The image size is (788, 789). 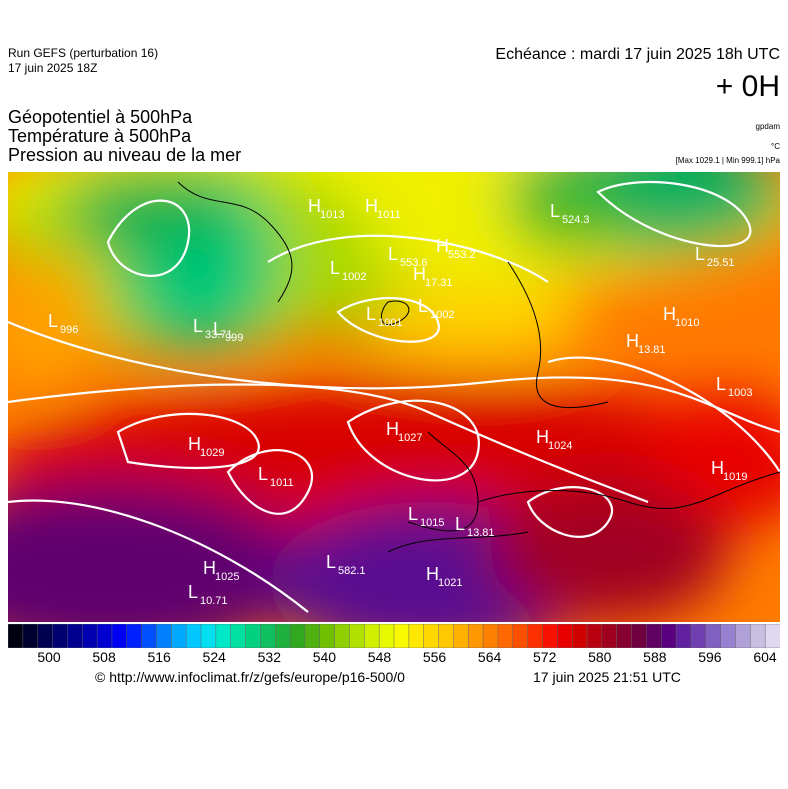 What do you see at coordinates (490, 657) in the screenshot?
I see `colorbar-tick-label: 564` at bounding box center [490, 657].